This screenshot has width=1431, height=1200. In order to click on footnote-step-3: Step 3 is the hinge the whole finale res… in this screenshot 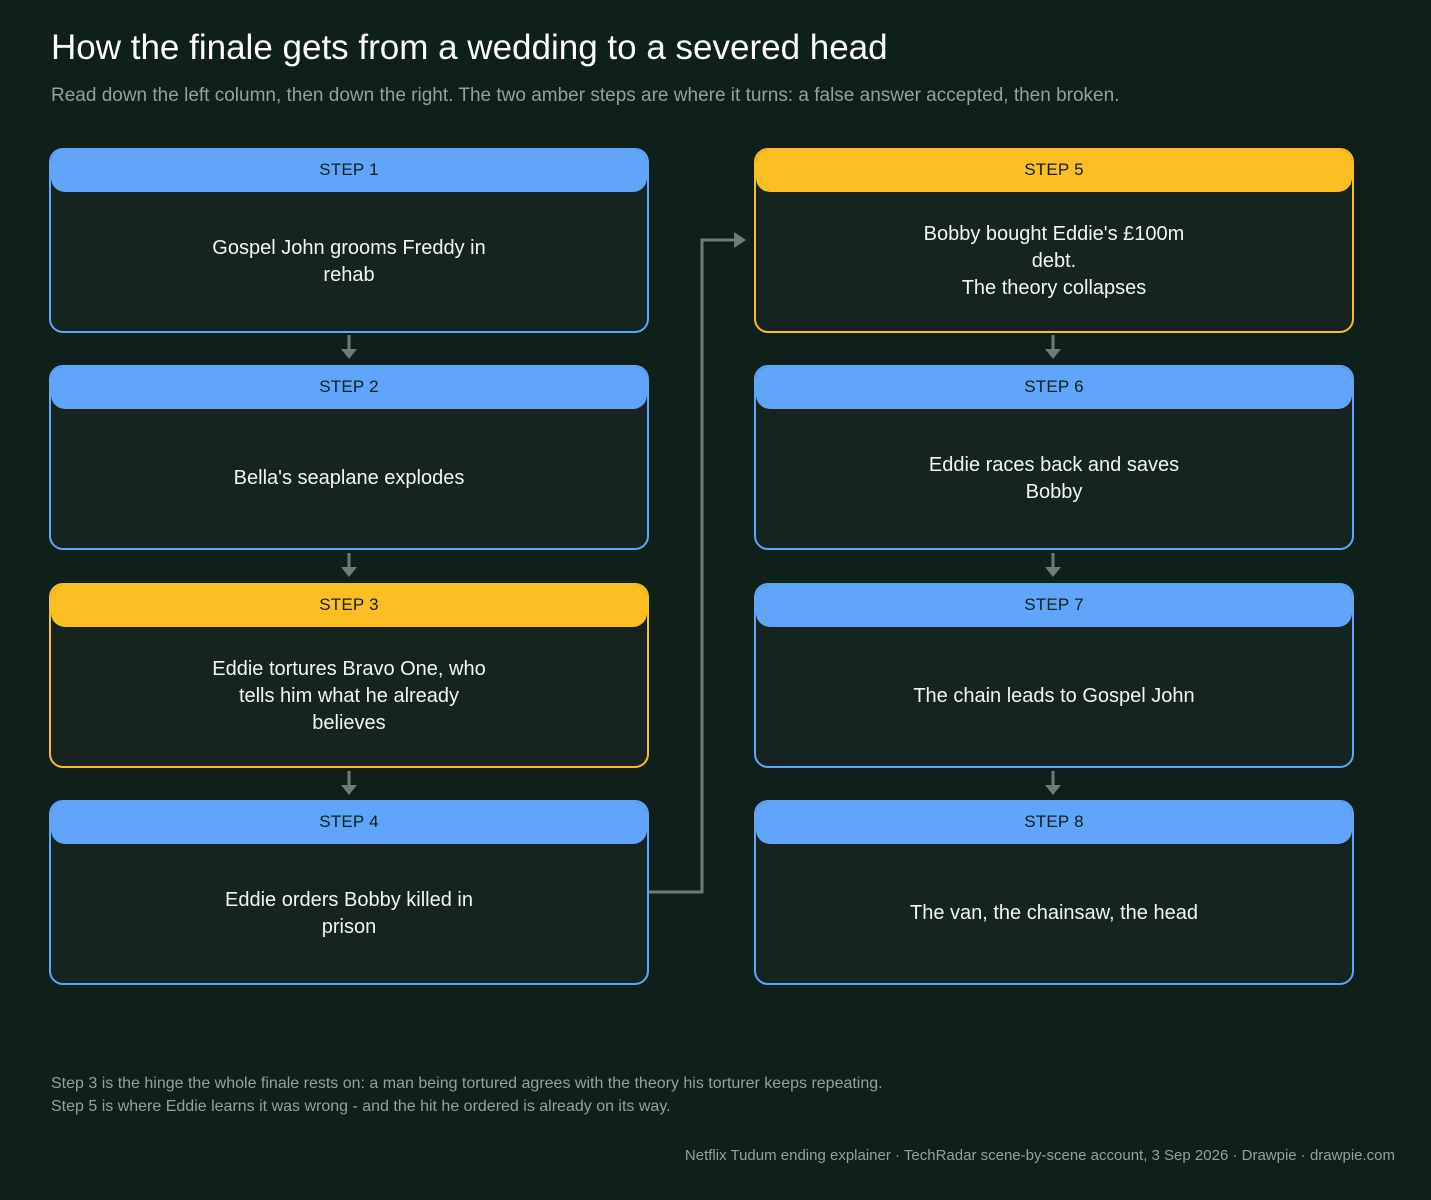, I will do `click(467, 1083)`.